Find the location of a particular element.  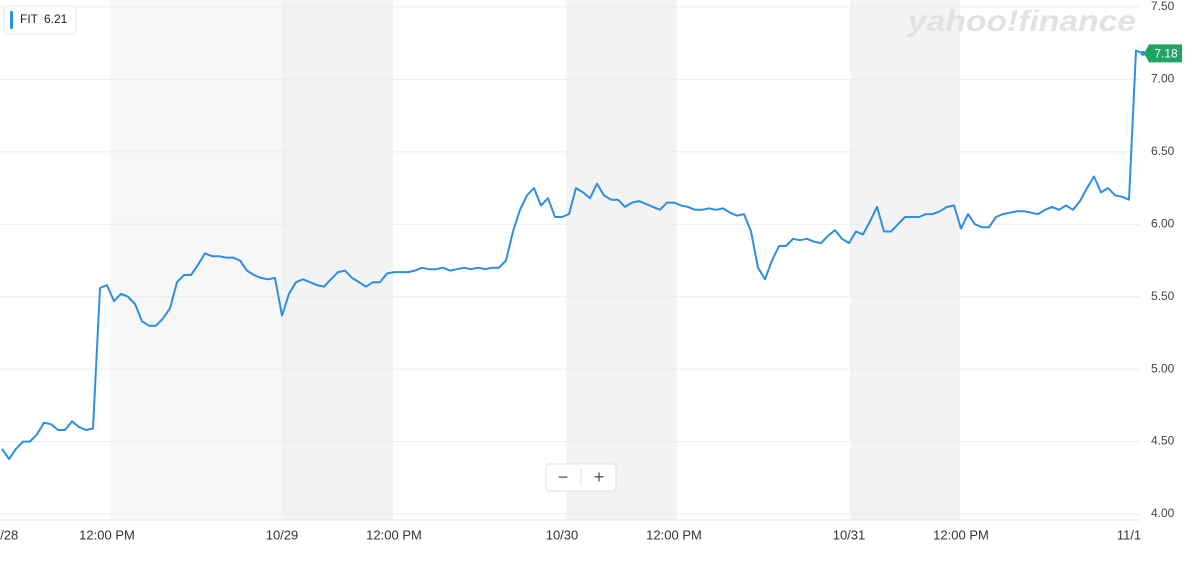

y-tick-label: 6.00 is located at coordinates (1163, 223).